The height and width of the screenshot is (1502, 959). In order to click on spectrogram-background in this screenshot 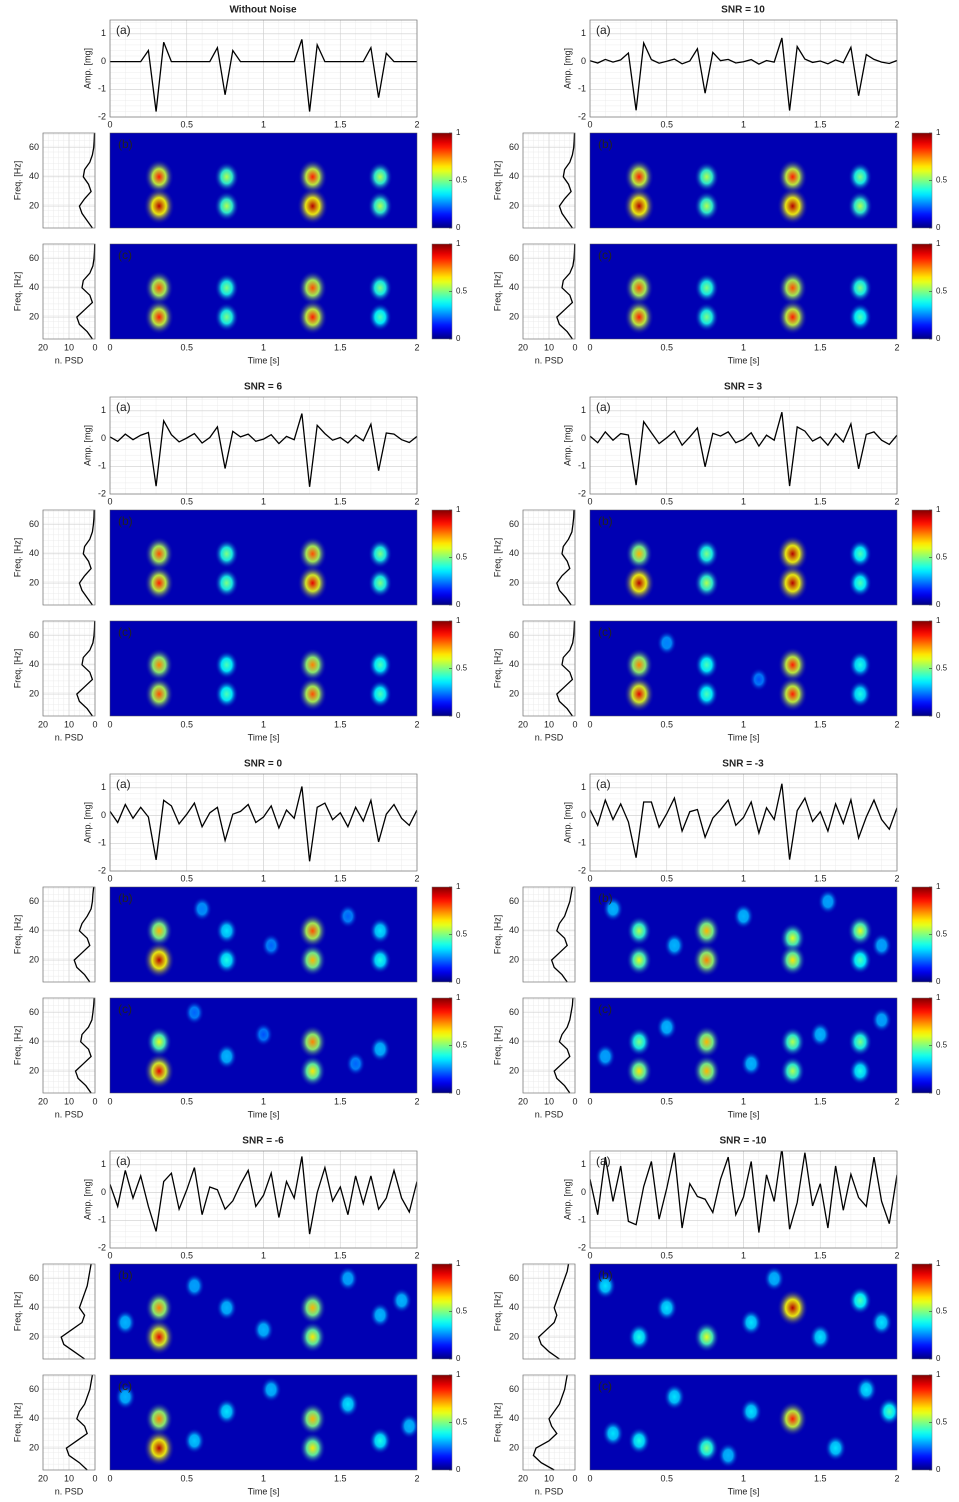, I will do `click(743, 1422)`.